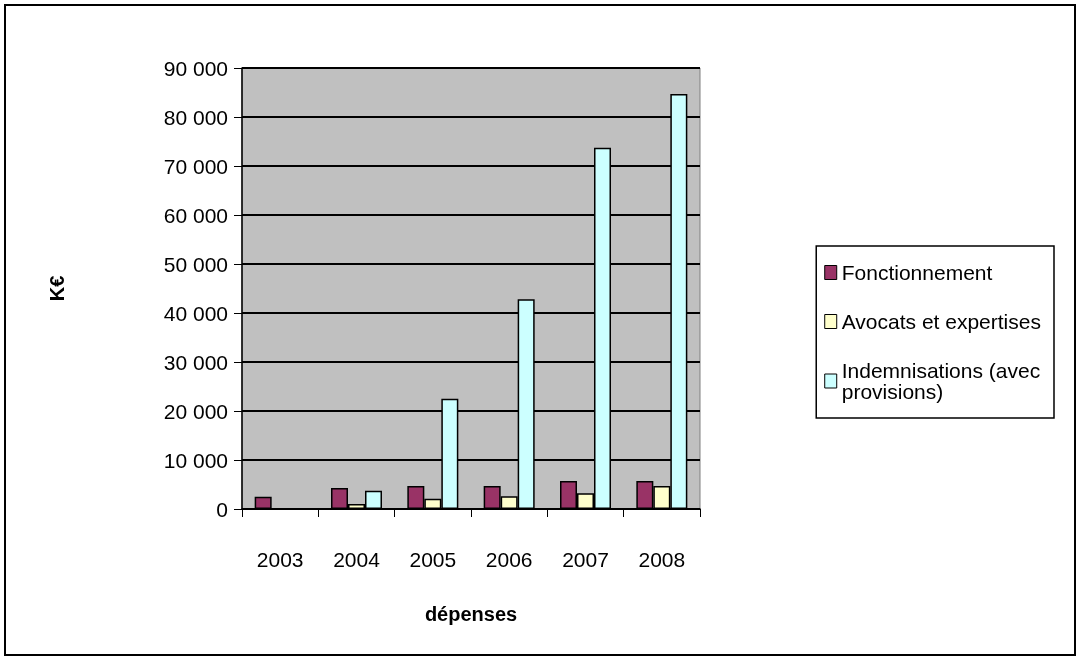  What do you see at coordinates (357, 559) in the screenshot?
I see `x-tick-label: 2004` at bounding box center [357, 559].